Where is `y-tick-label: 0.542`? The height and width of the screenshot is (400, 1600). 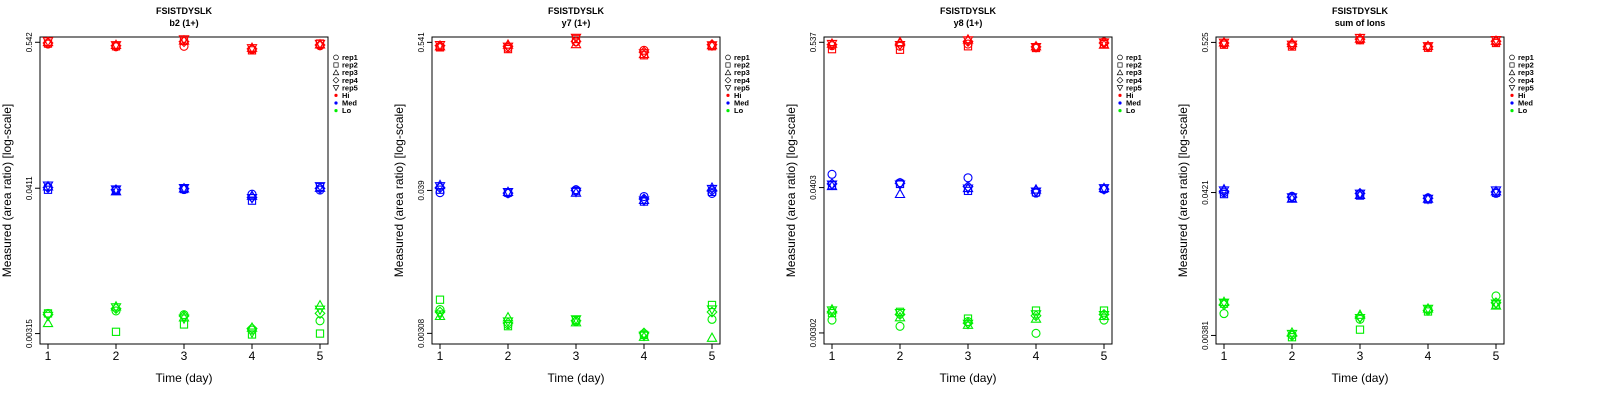 y-tick-label: 0.542 is located at coordinates (29, 42).